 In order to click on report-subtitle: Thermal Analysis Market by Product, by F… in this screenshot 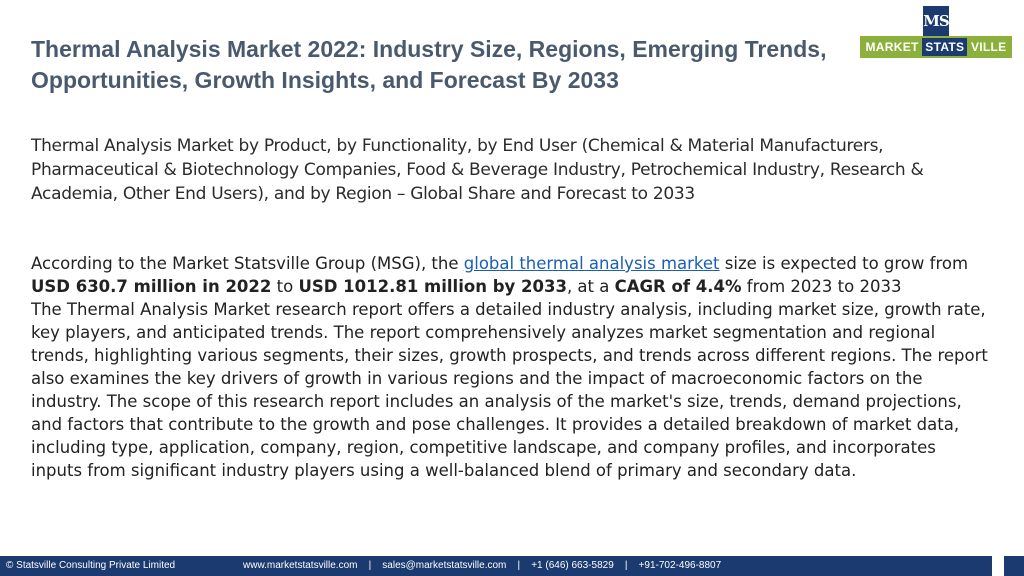, I will do `click(477, 170)`.